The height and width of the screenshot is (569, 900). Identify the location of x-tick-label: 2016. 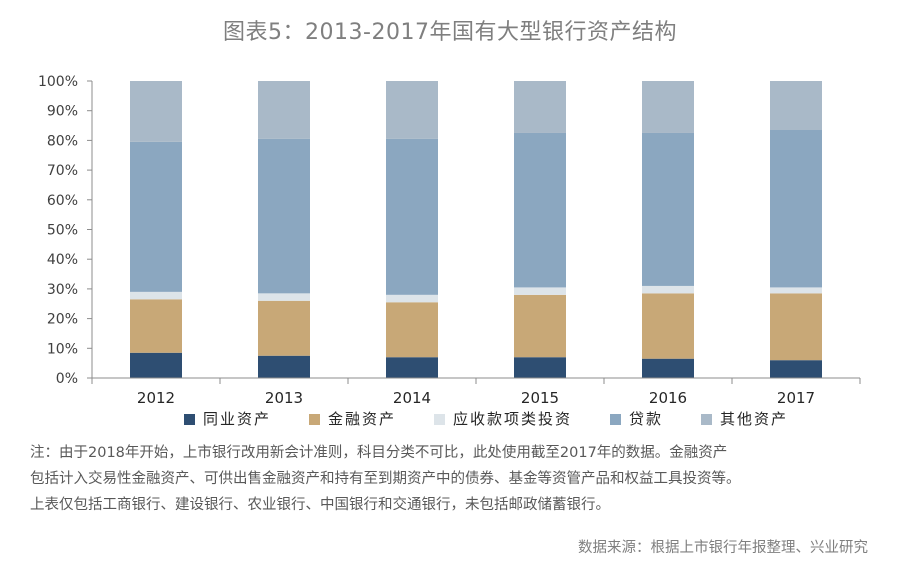
(668, 398).